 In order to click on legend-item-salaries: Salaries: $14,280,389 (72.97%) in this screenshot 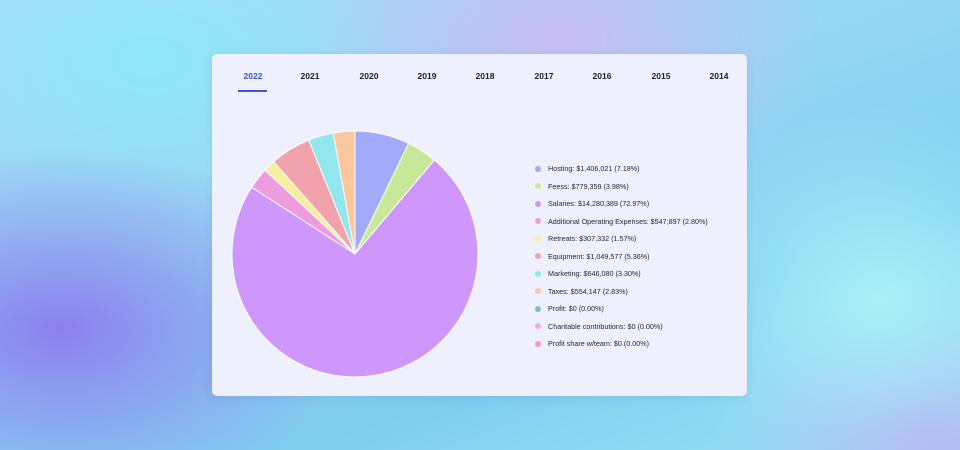, I will do `click(621, 204)`.